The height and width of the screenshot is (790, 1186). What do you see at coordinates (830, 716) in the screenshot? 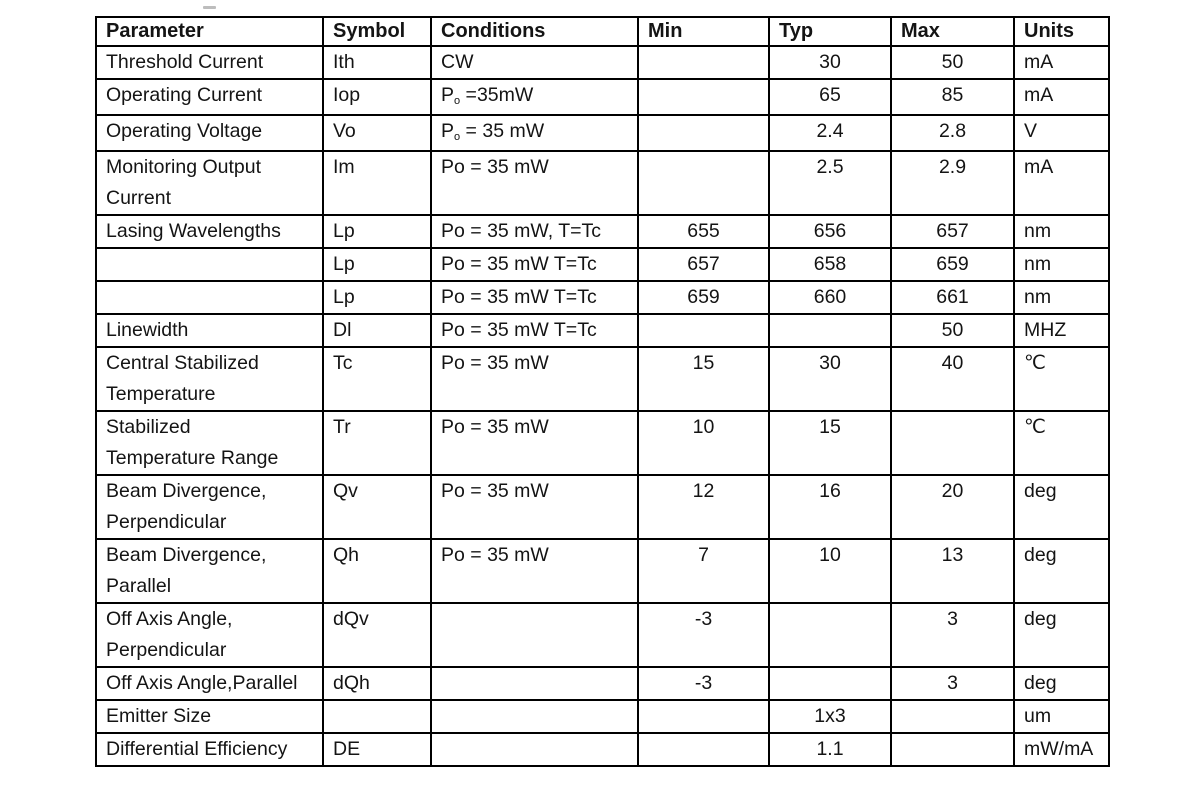
I see `cell-typ: 1x3` at bounding box center [830, 716].